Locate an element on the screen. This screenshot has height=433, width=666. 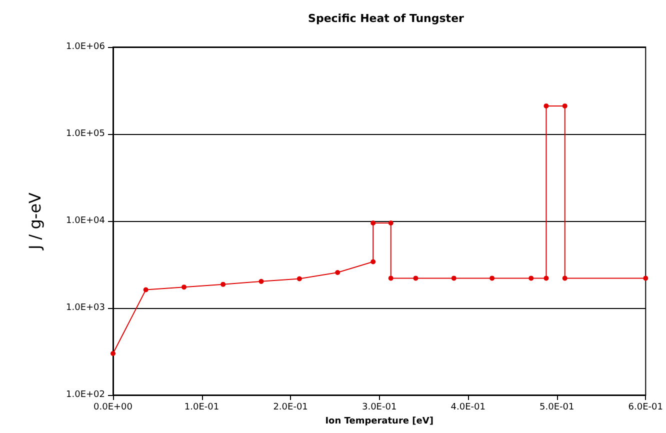
x-tick-label: 4.0E-01 is located at coordinates (468, 407).